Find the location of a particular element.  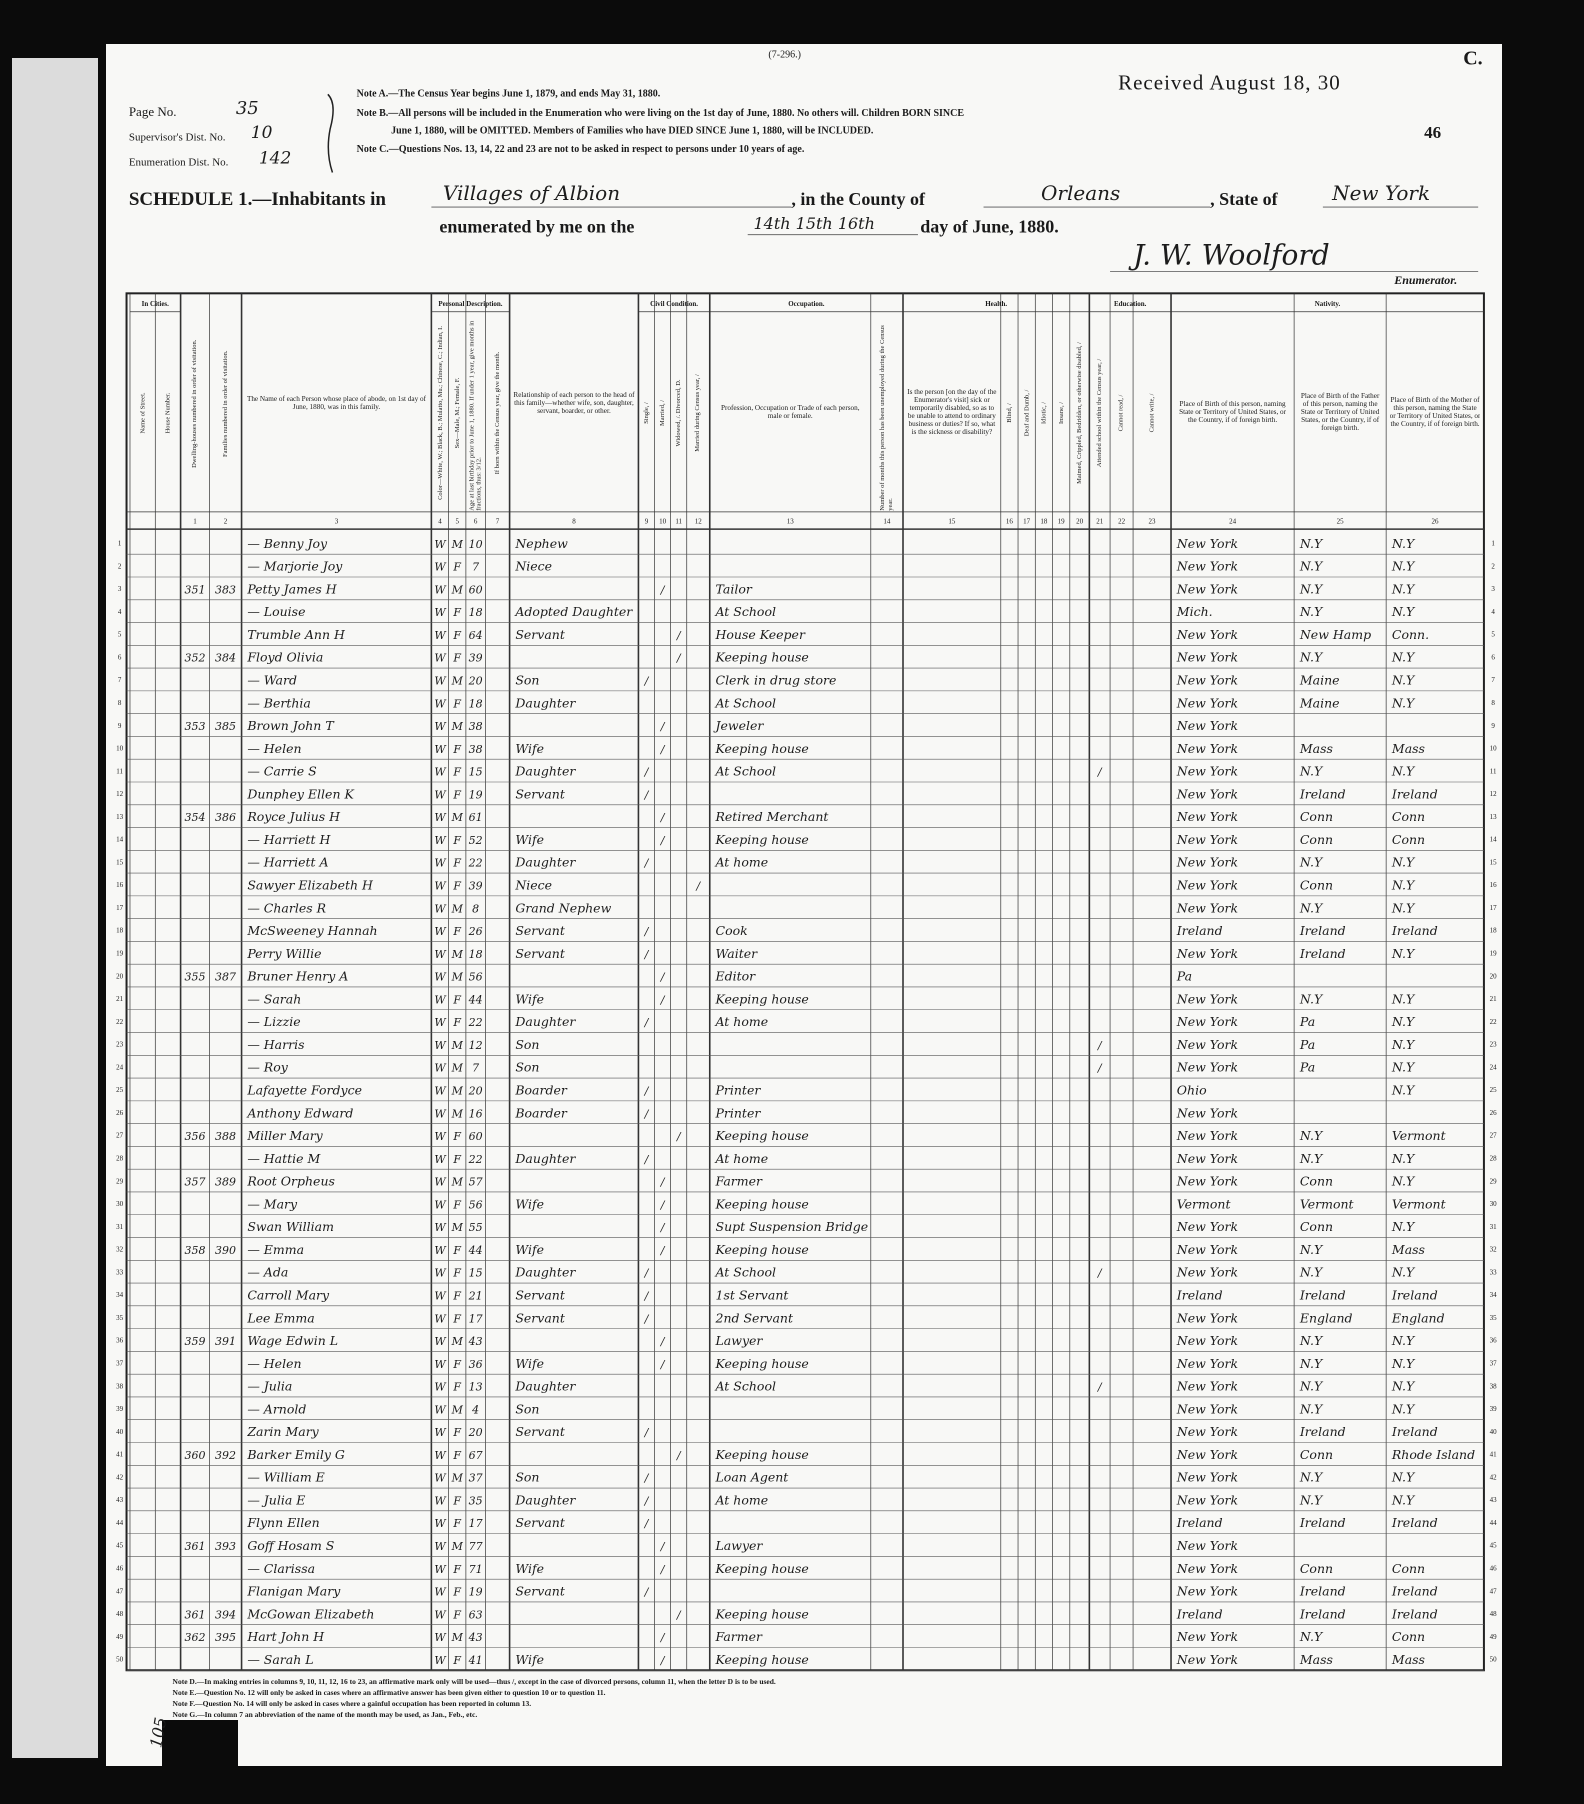

column-header: Sex—Male, M.; Female, F. is located at coordinates (457, 413).